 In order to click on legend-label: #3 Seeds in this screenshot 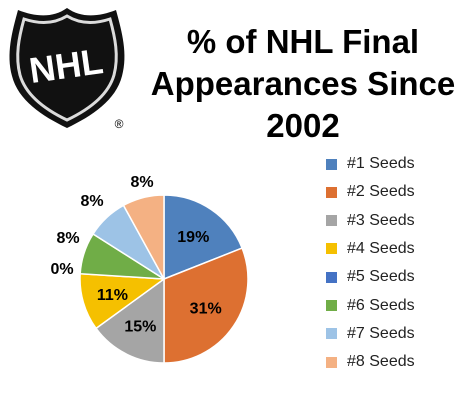, I will do `click(381, 220)`.